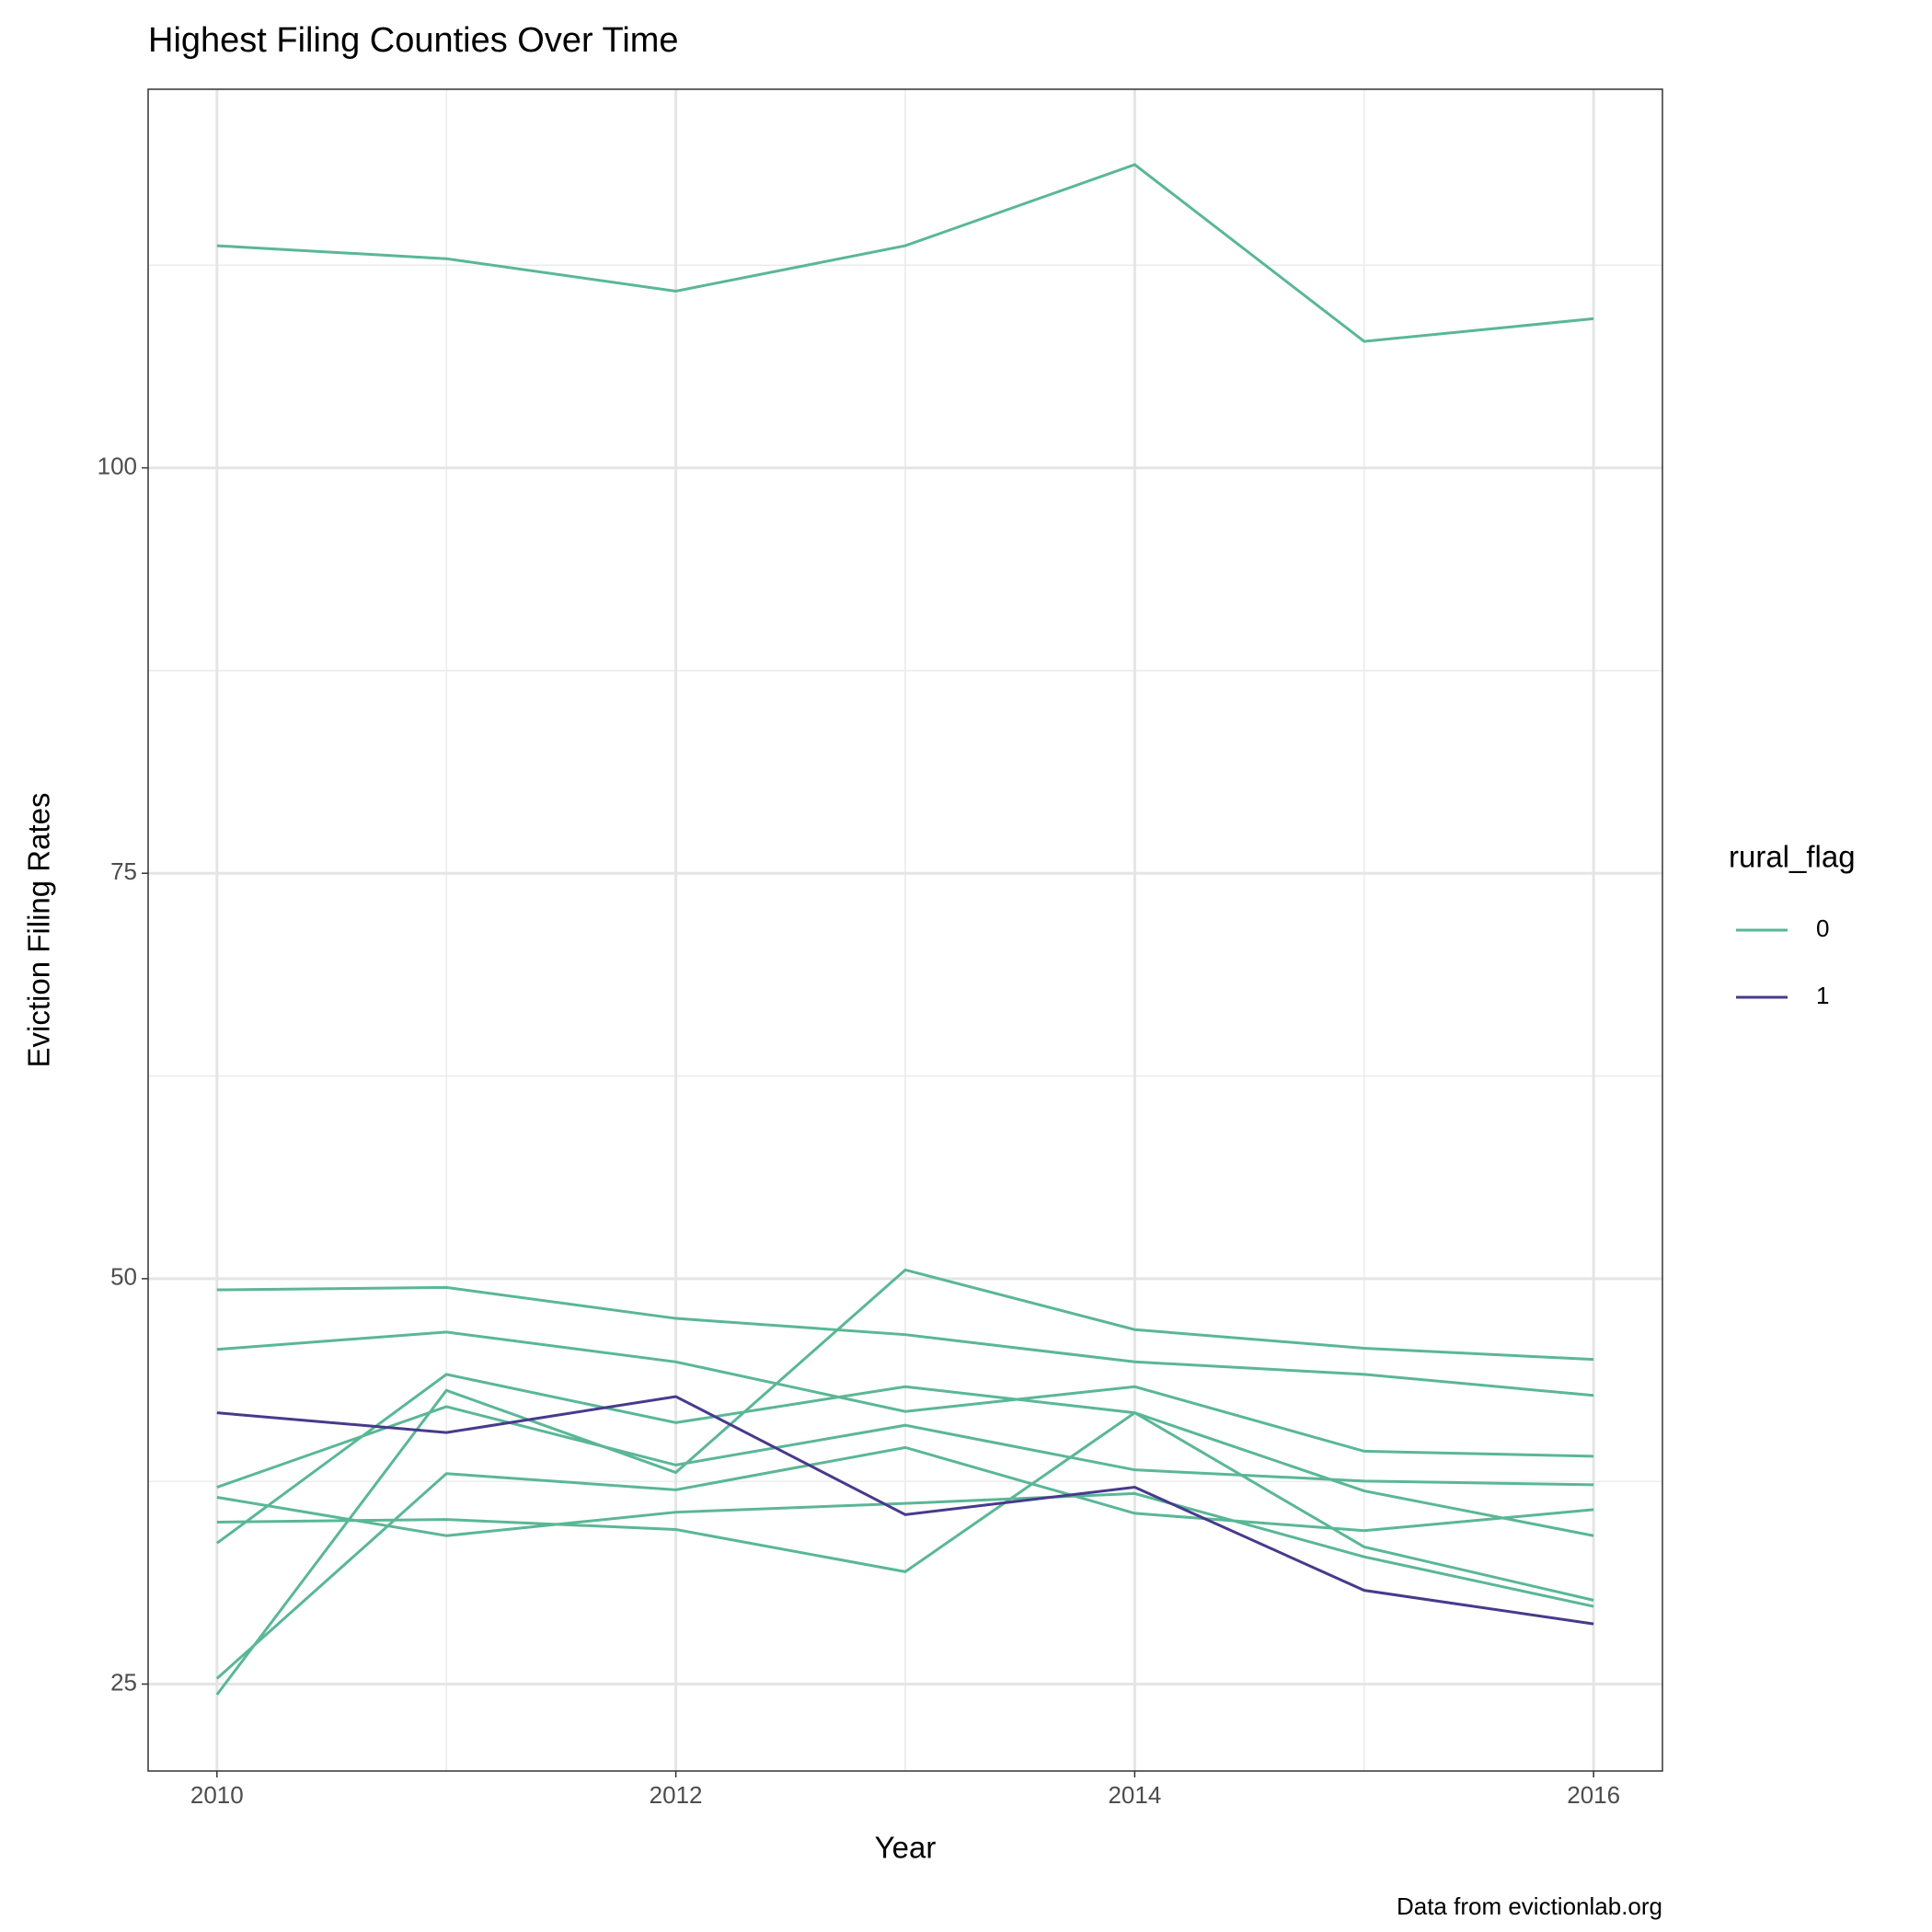 The width and height of the screenshot is (1932, 1932). I want to click on y-tick-label: 100, so click(117, 465).